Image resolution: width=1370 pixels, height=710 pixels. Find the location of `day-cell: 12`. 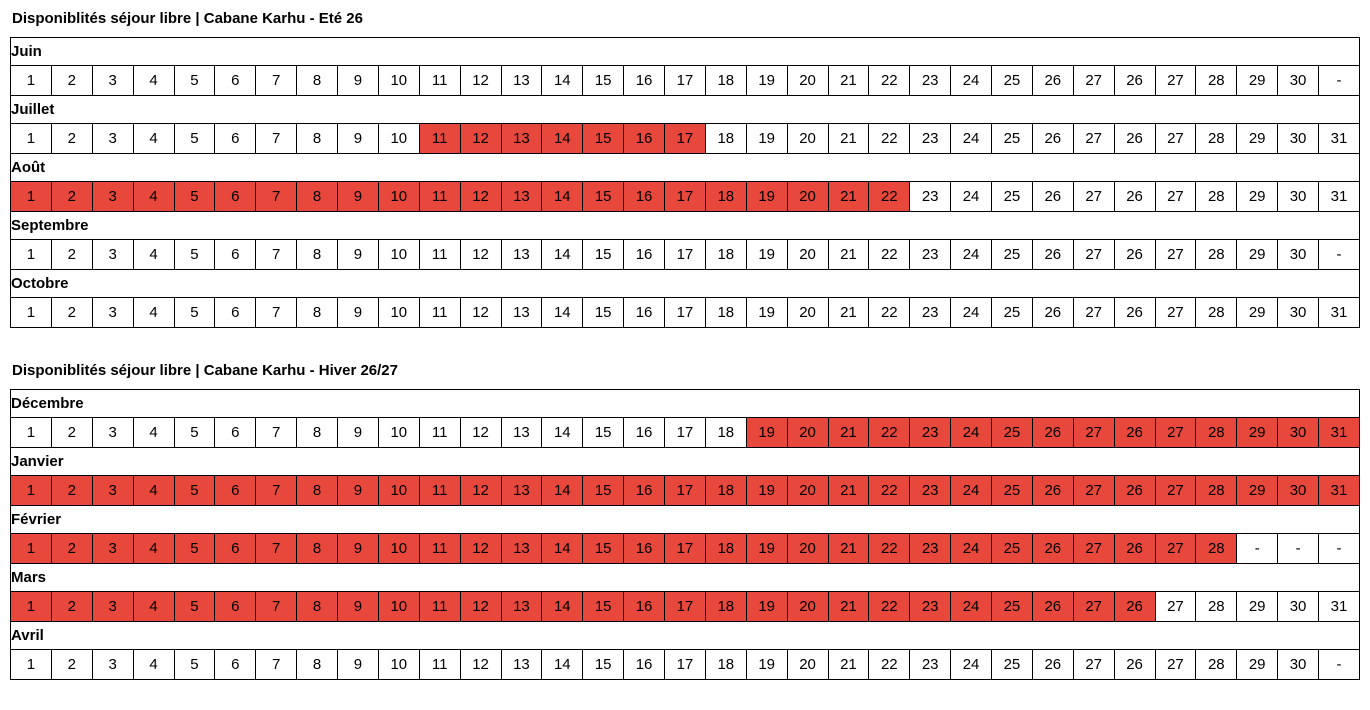

day-cell: 12 is located at coordinates (480, 312).